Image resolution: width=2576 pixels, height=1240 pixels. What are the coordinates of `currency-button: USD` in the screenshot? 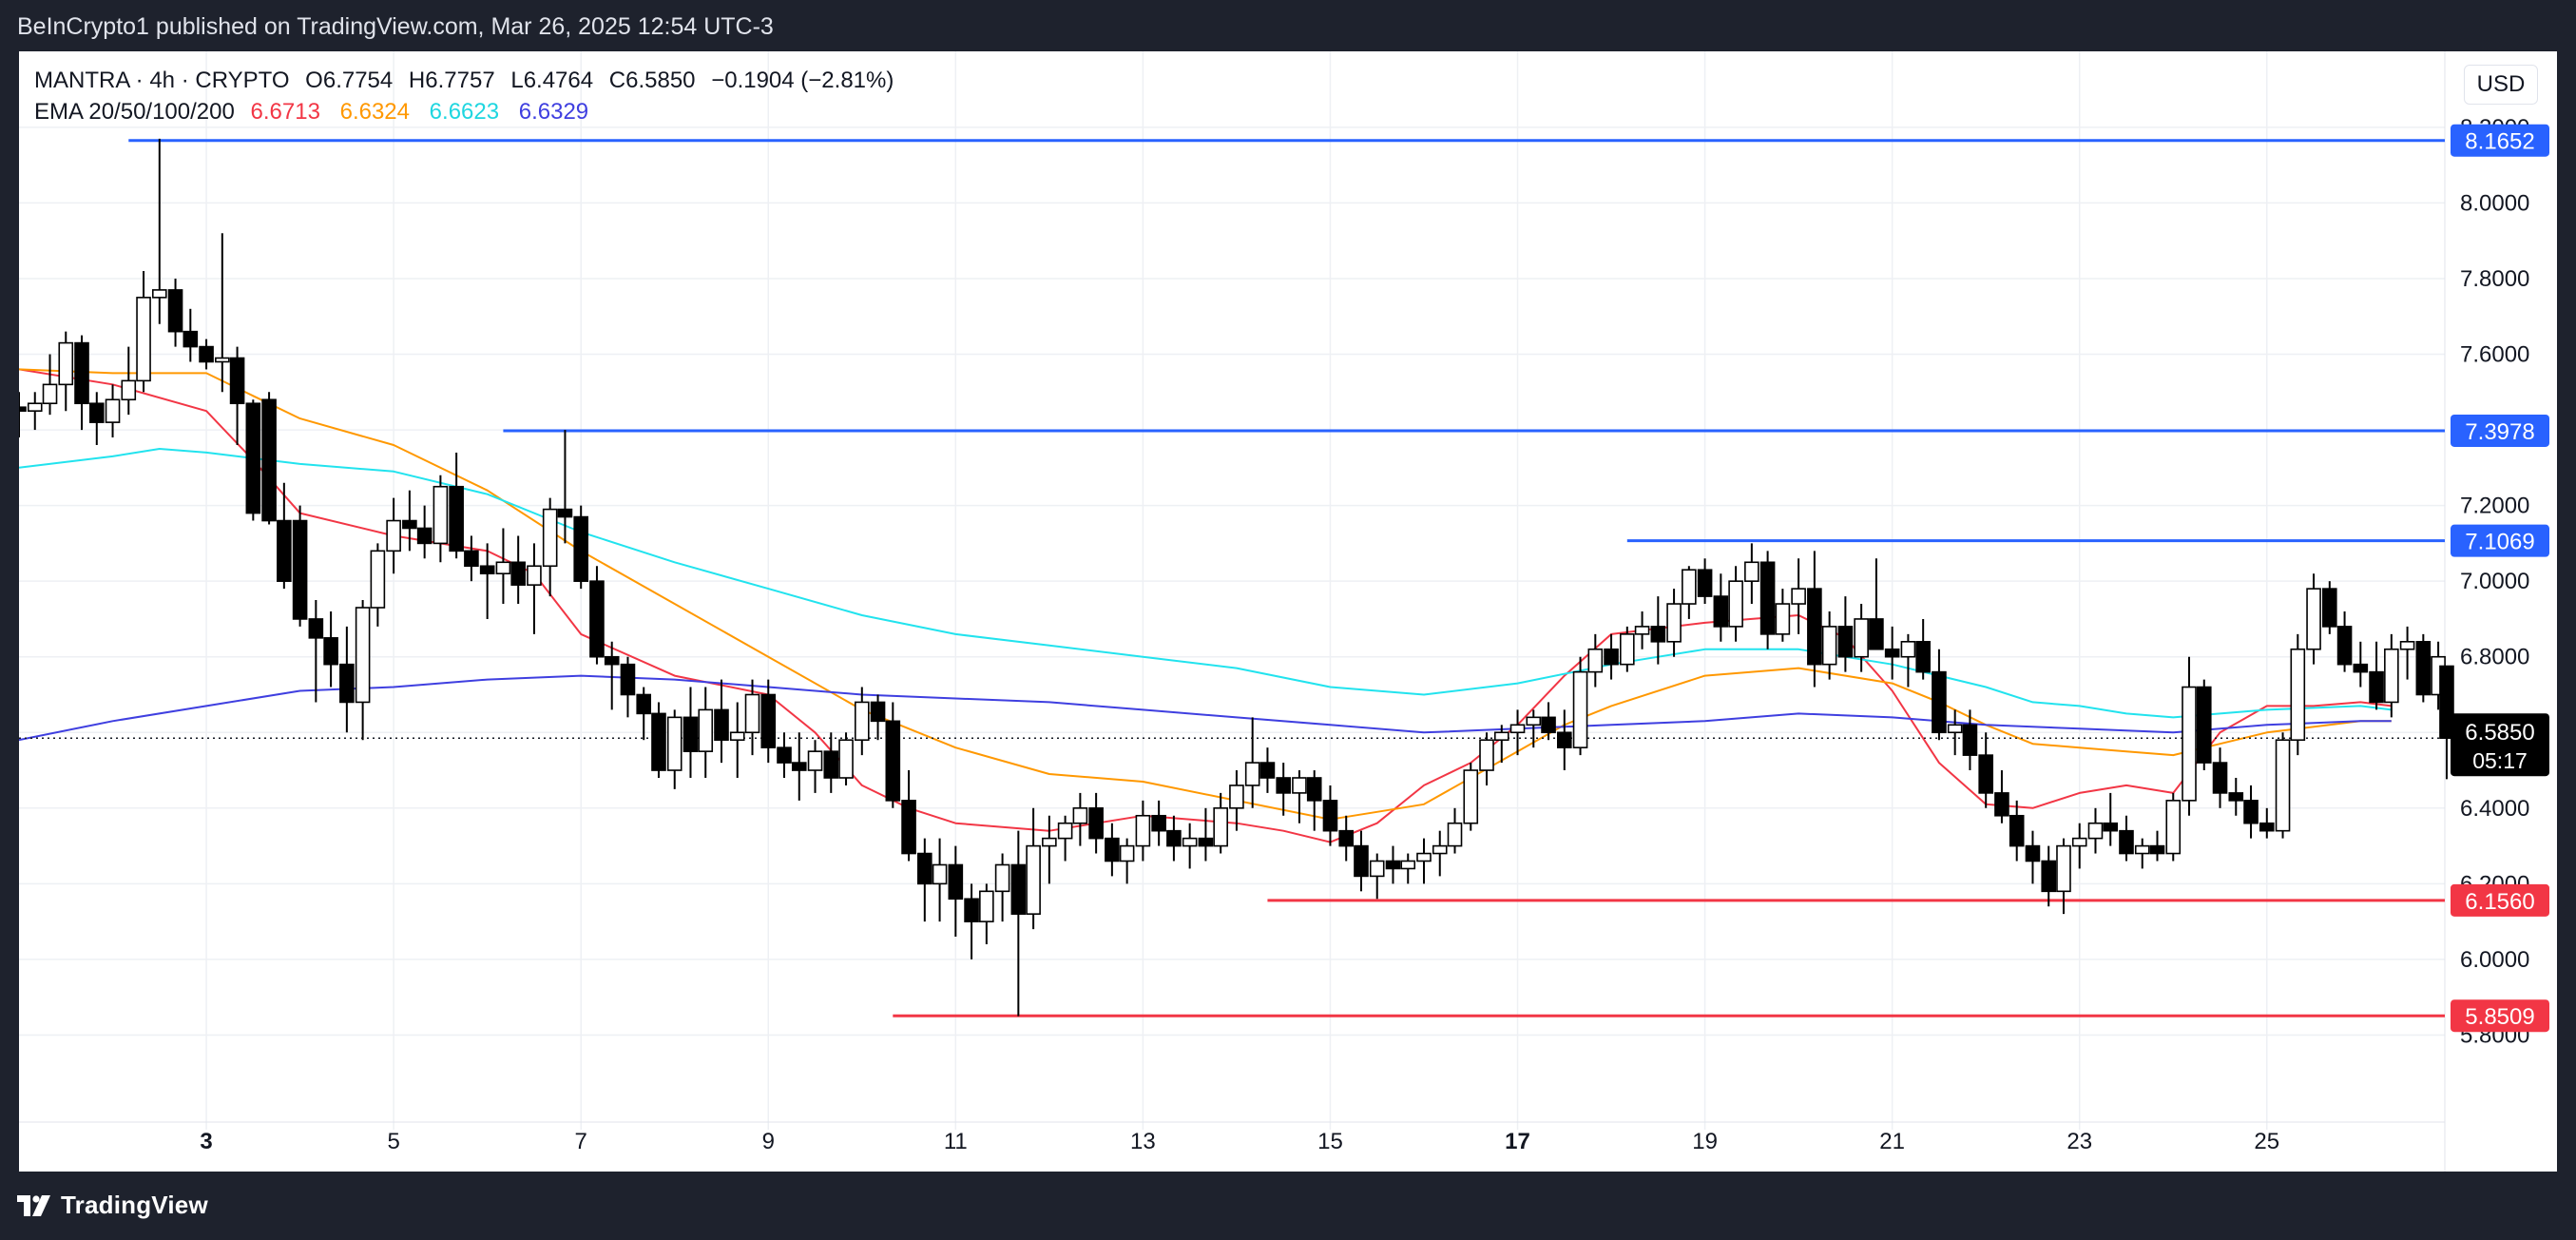 It's located at (2501, 85).